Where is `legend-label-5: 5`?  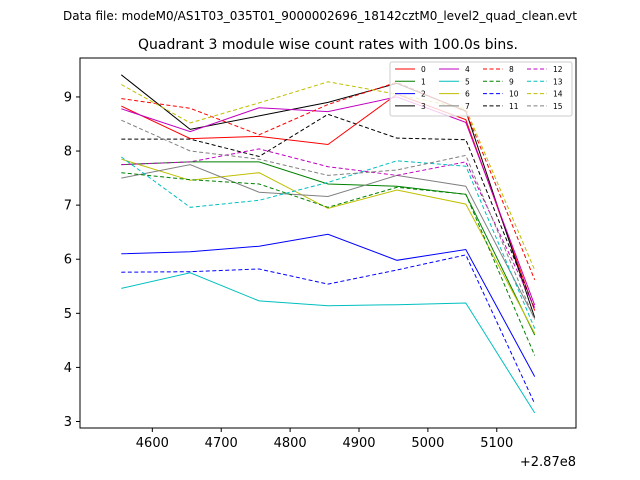 legend-label-5: 5 is located at coordinates (467, 81).